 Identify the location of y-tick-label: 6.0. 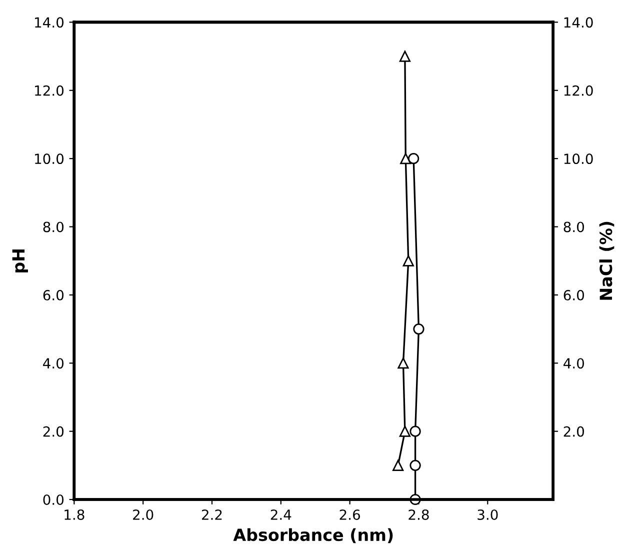
(53, 295).